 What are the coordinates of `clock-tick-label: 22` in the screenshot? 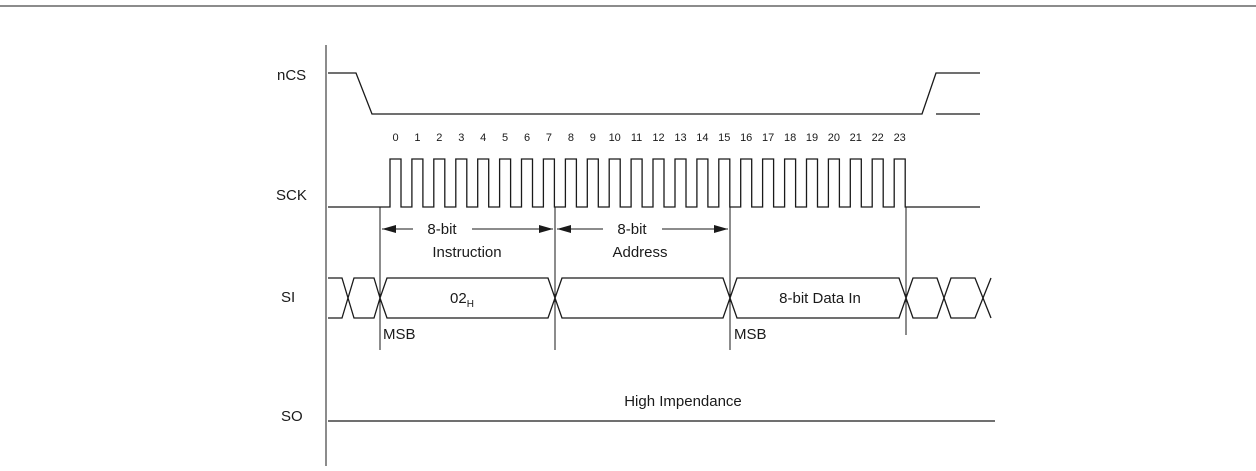 It's located at (878, 138).